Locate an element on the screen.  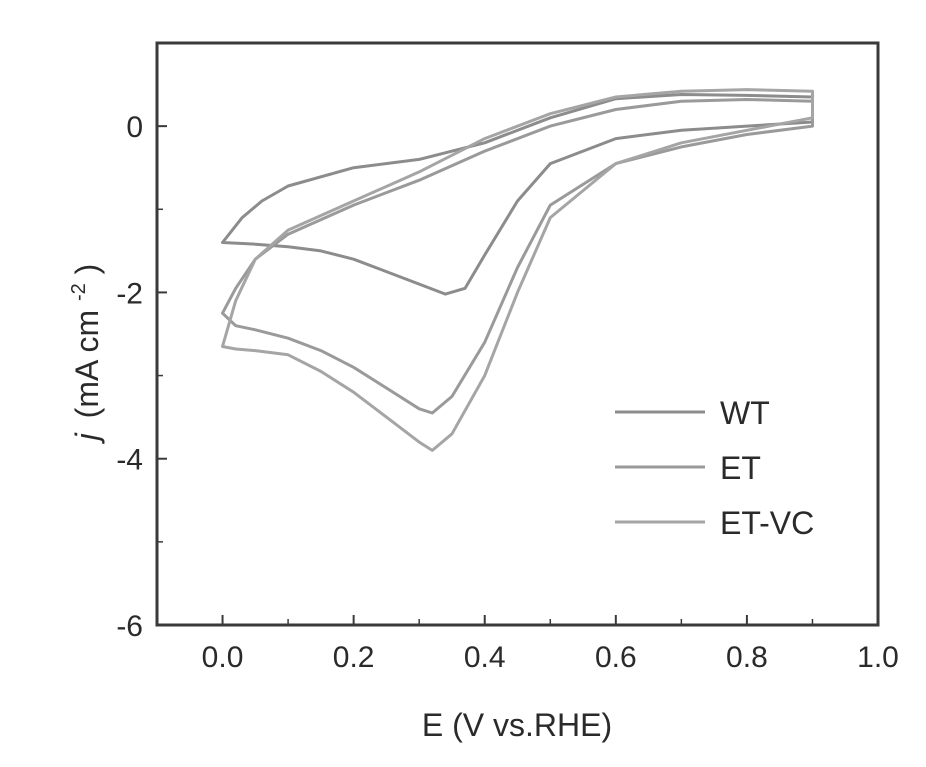
legend-label-et: ET is located at coordinates (740, 468).